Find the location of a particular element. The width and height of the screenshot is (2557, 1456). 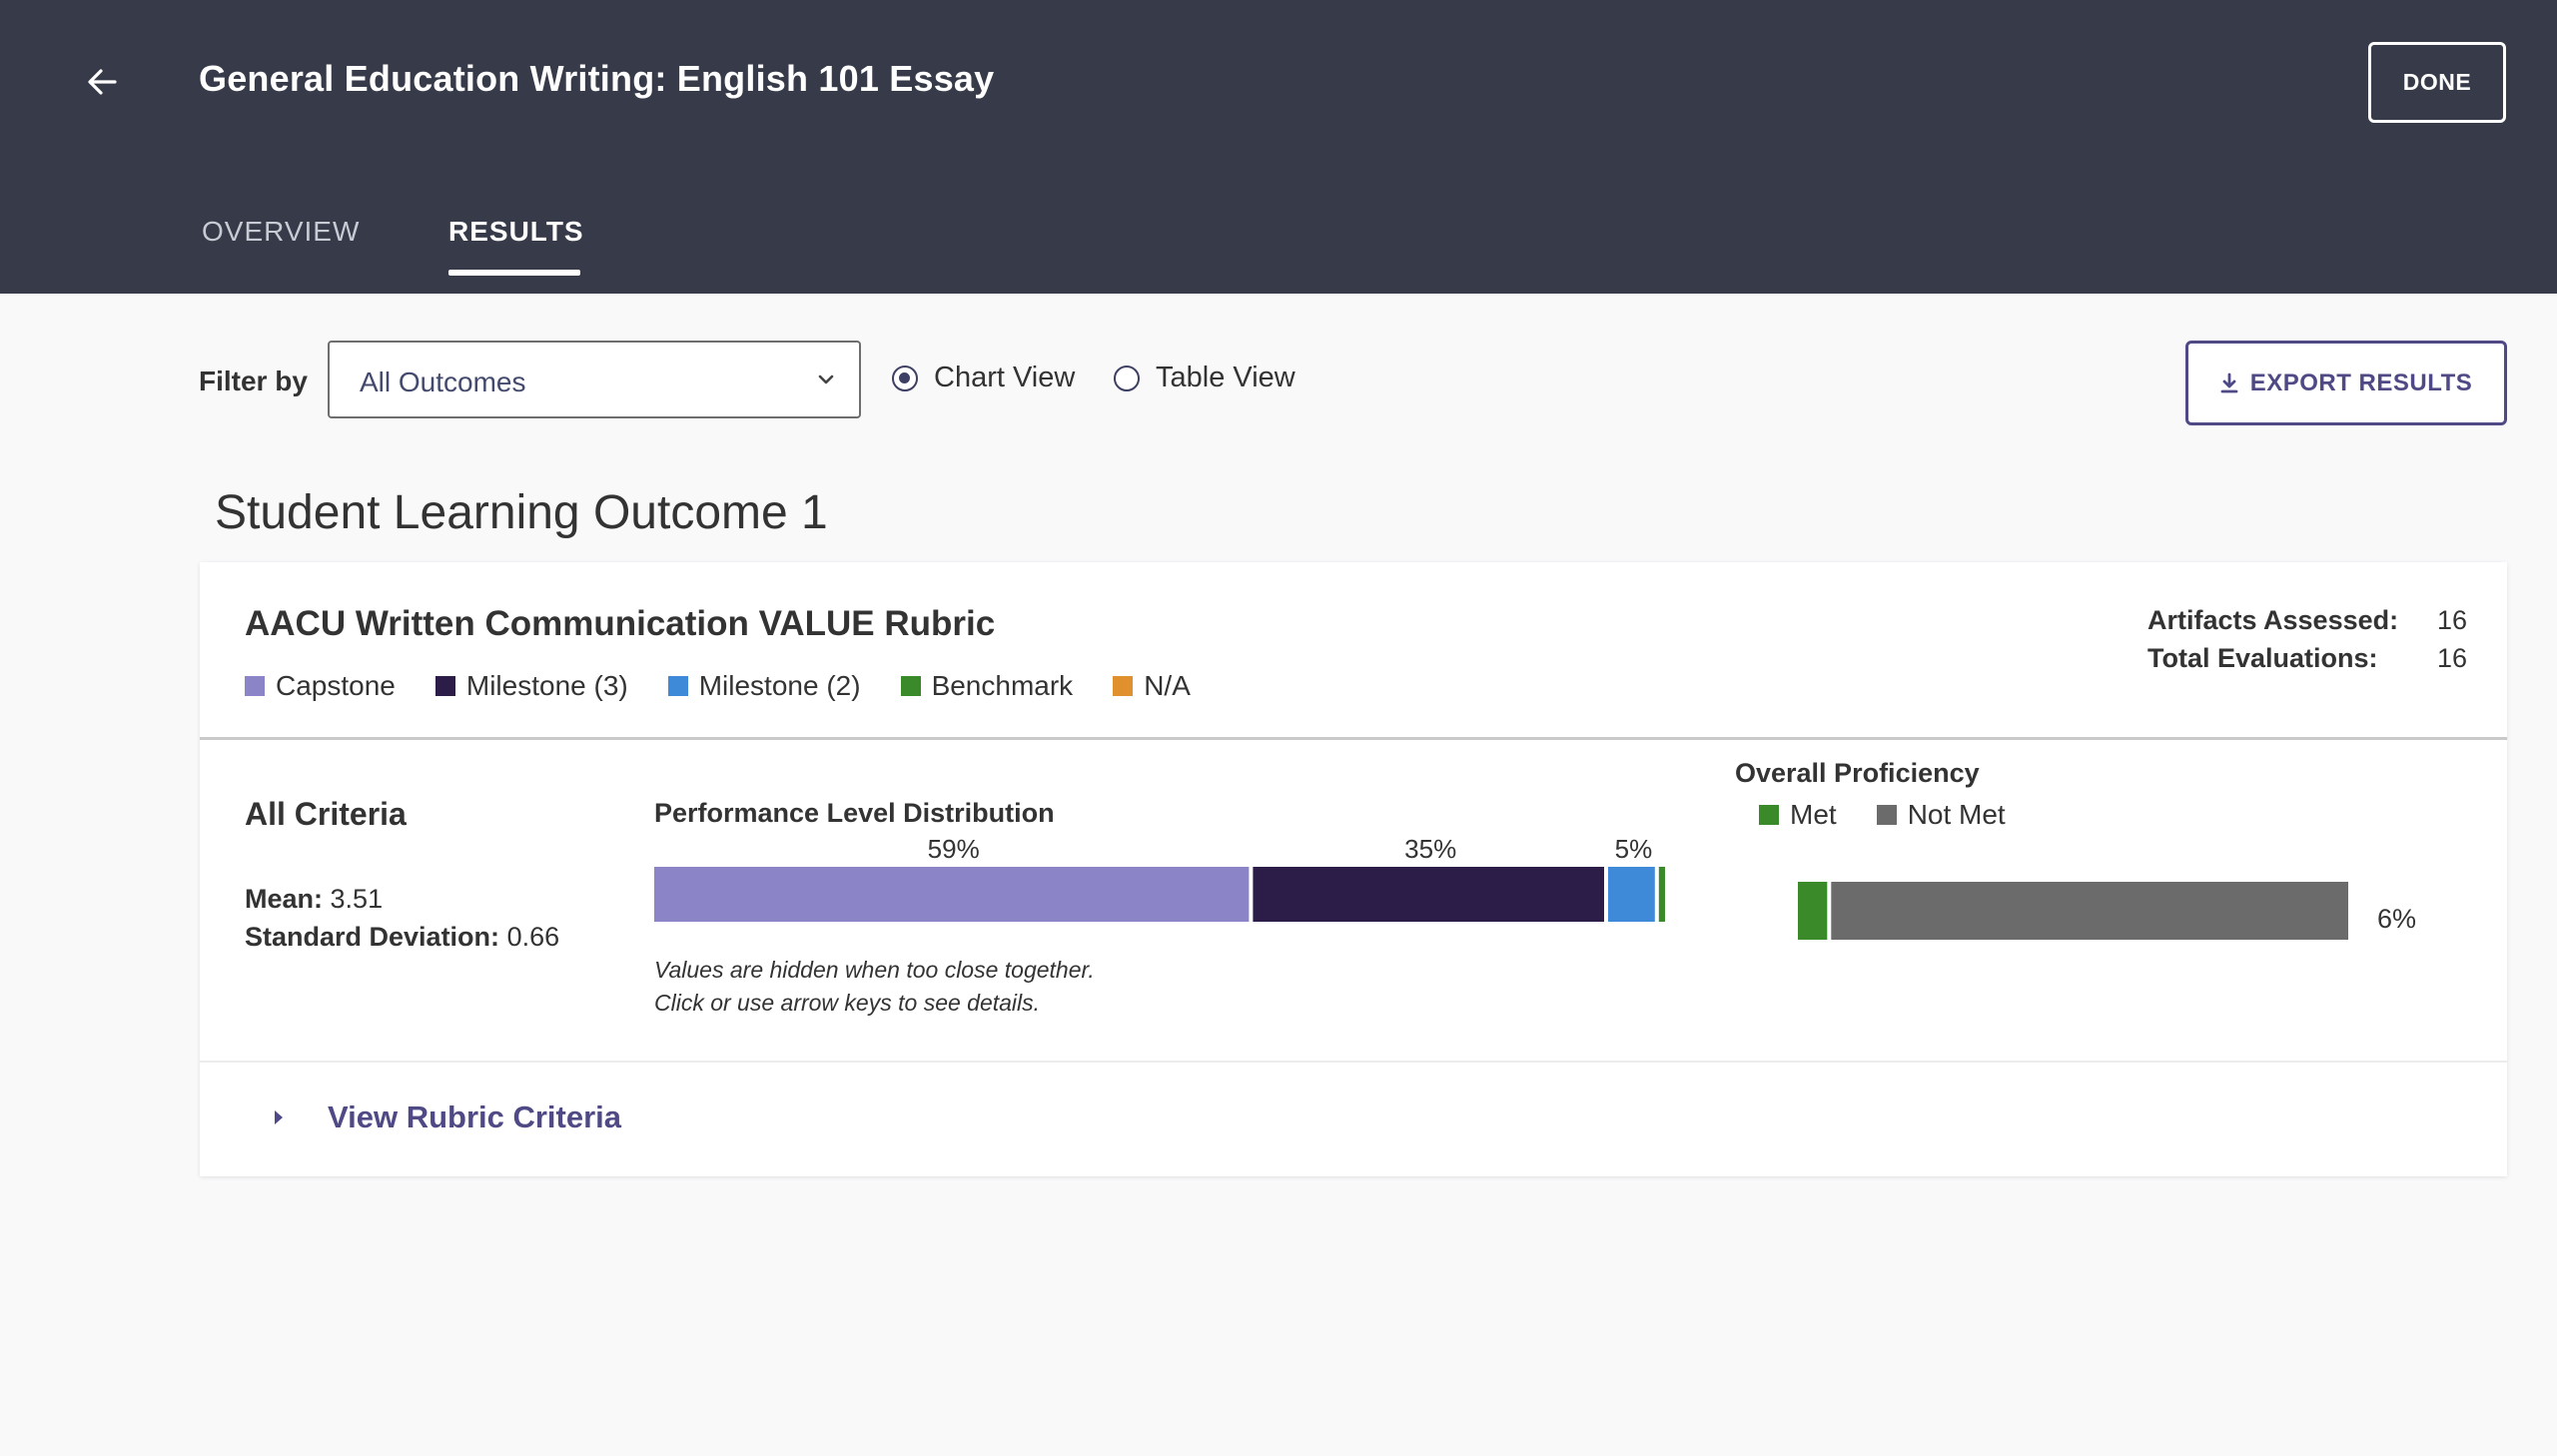

proficiency-legend: Met Not Met is located at coordinates (1902, 815).